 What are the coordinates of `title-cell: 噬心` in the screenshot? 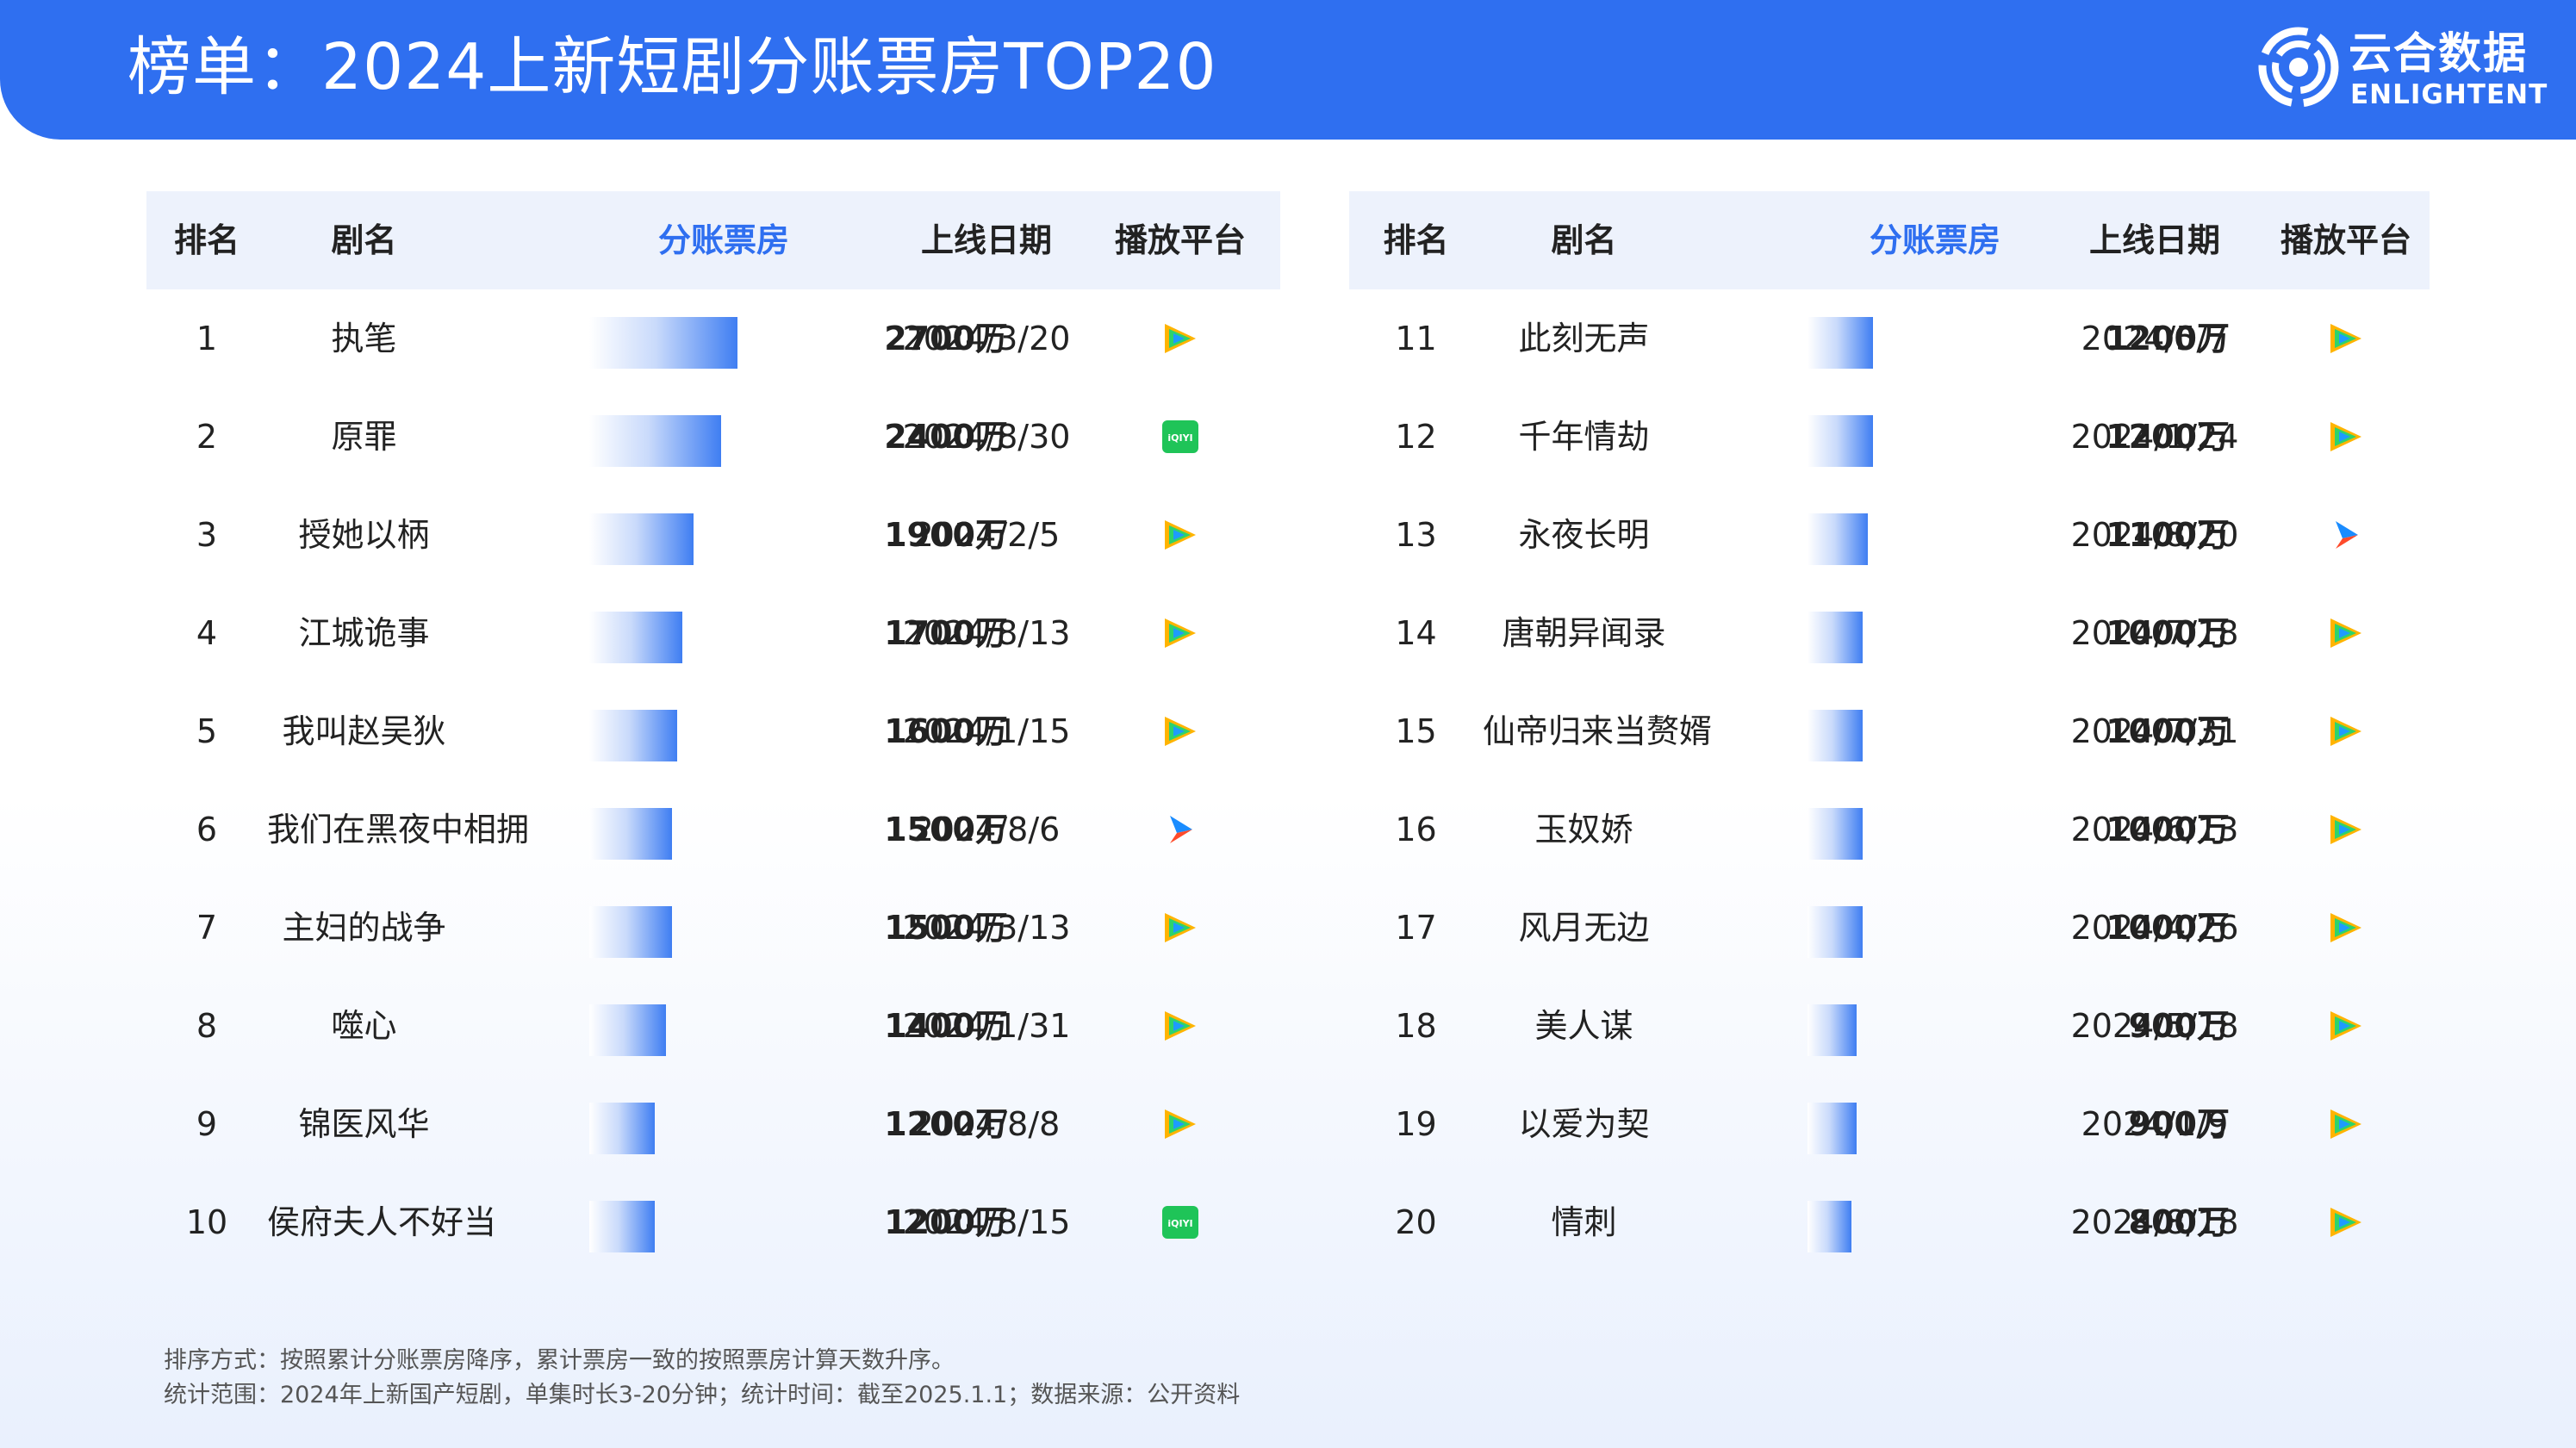 It's located at (364, 1026).